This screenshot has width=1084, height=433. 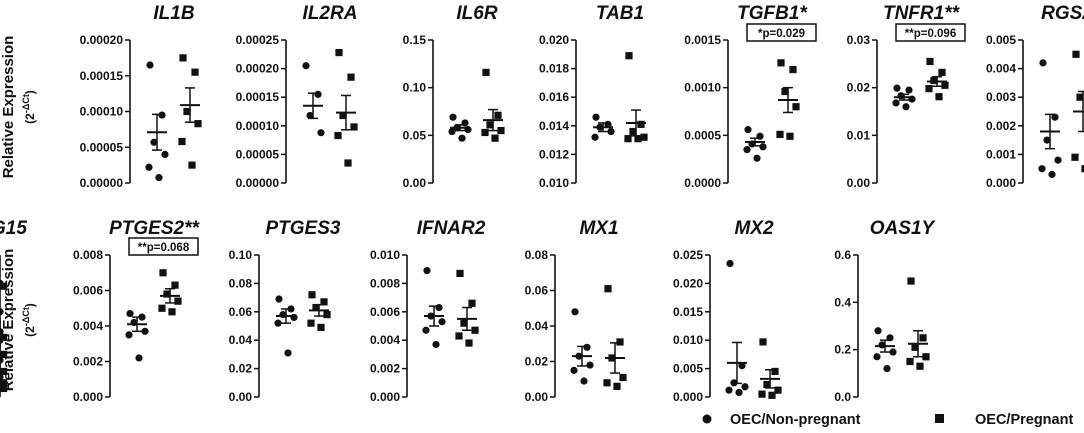 What do you see at coordinates (164, 248) in the screenshot?
I see `significance-label: **p=0.068` at bounding box center [164, 248].